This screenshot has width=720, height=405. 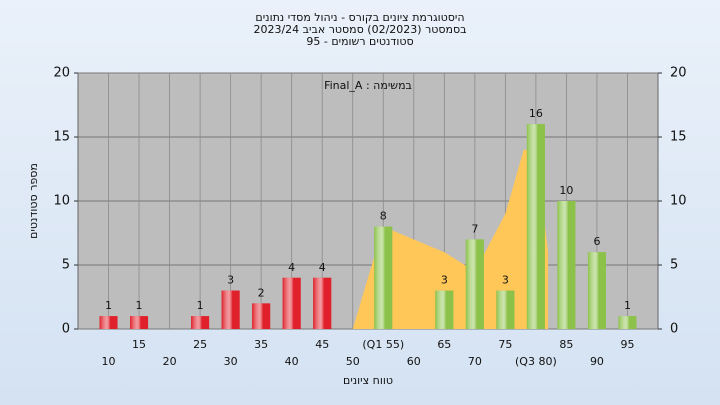 What do you see at coordinates (200, 344) in the screenshot?
I see `x-tick-label: 25` at bounding box center [200, 344].